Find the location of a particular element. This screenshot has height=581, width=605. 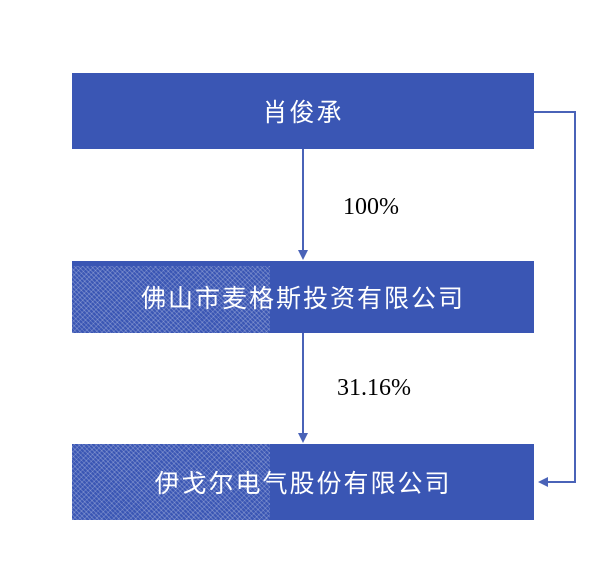

node-listed-company-label: 伊戈尔电气股份有限公司 is located at coordinates (303, 483).